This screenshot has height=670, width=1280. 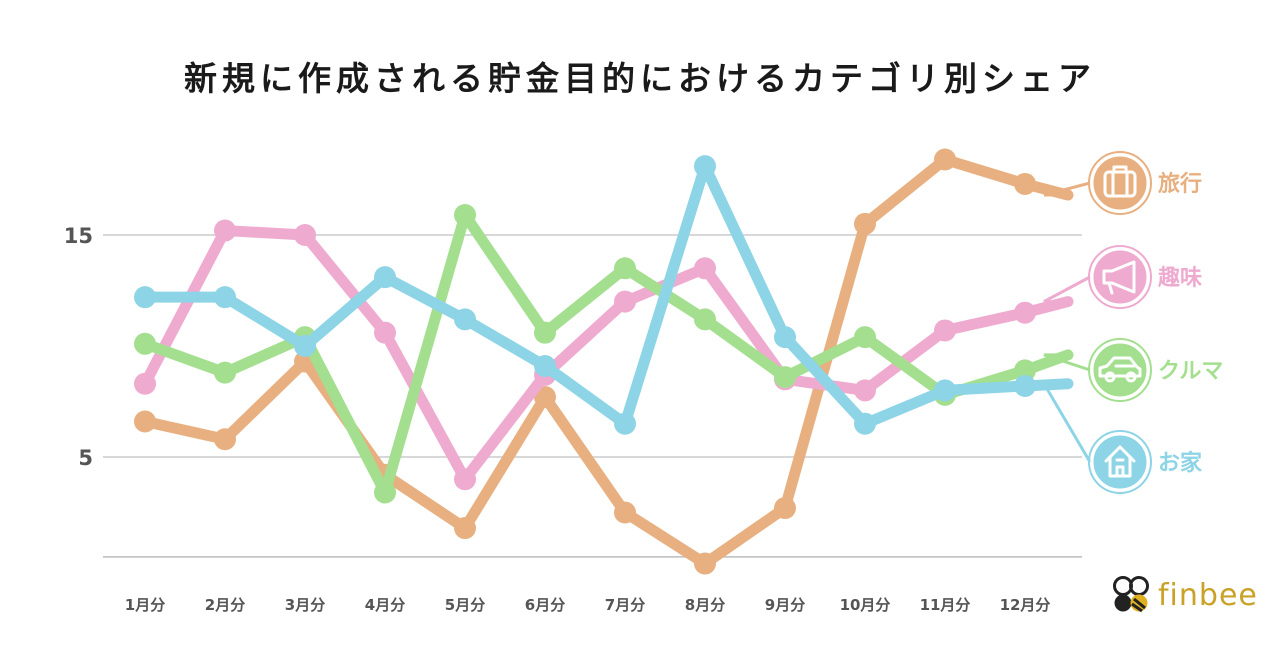 What do you see at coordinates (1179, 278) in the screenshot?
I see `legend-label: 趣味` at bounding box center [1179, 278].